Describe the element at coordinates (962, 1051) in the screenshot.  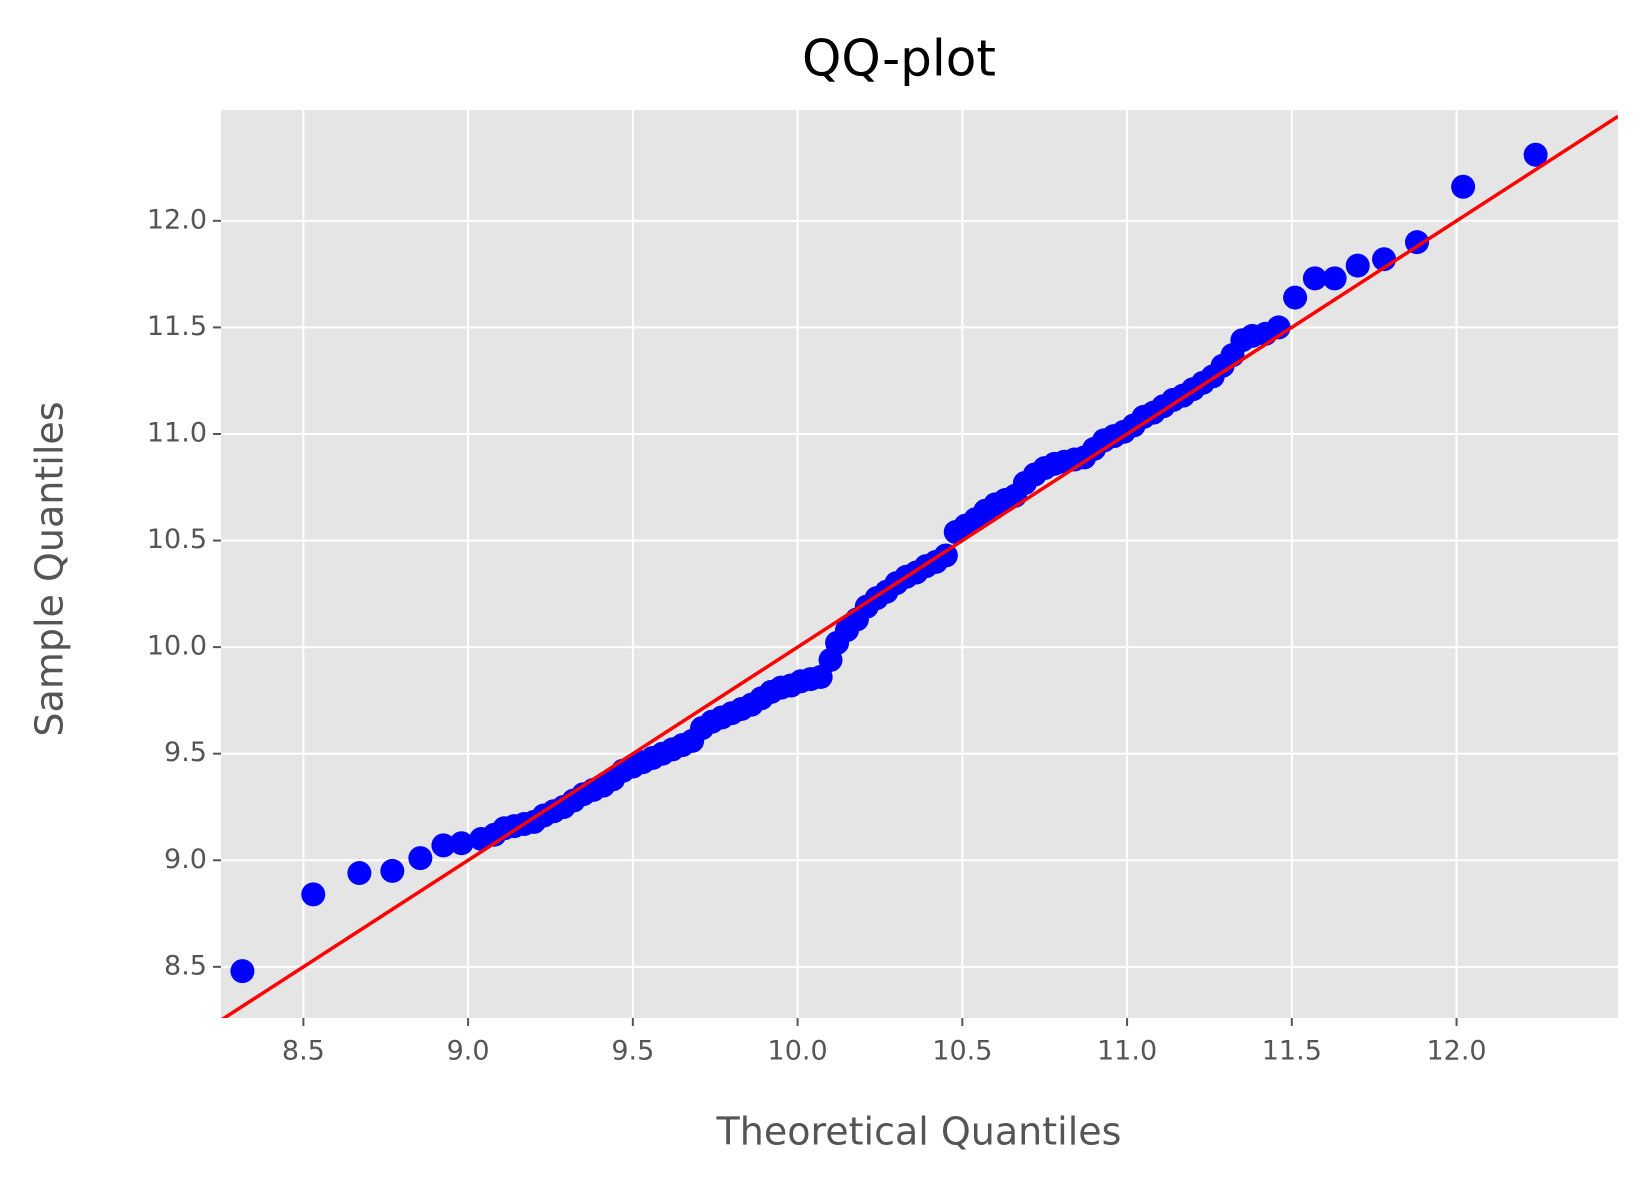
I see `x-tick-label: 10.5` at that location.